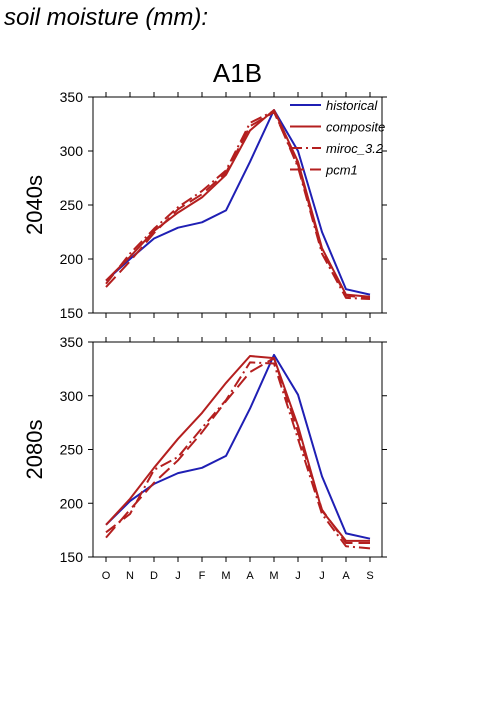 The width and height of the screenshot is (501, 709). Describe the element at coordinates (355, 148) in the screenshot. I see `legend-label: miroc_3.2` at that location.